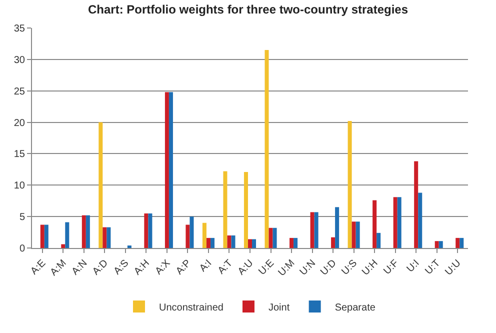  Describe the element at coordinates (22, 249) in the screenshot. I see `y-tick-label: 0` at that location.